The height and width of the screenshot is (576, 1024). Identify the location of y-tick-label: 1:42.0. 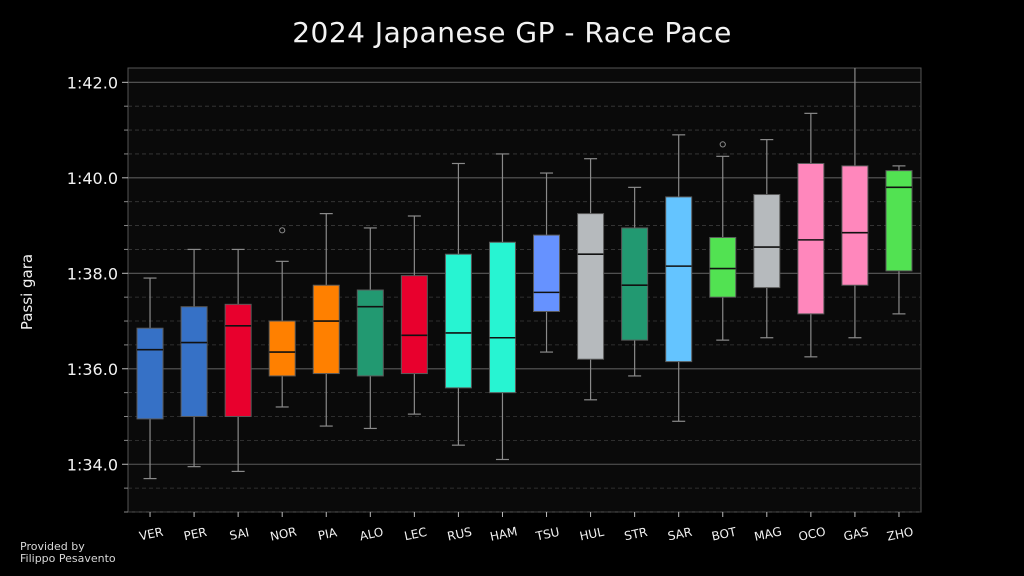
(92, 82).